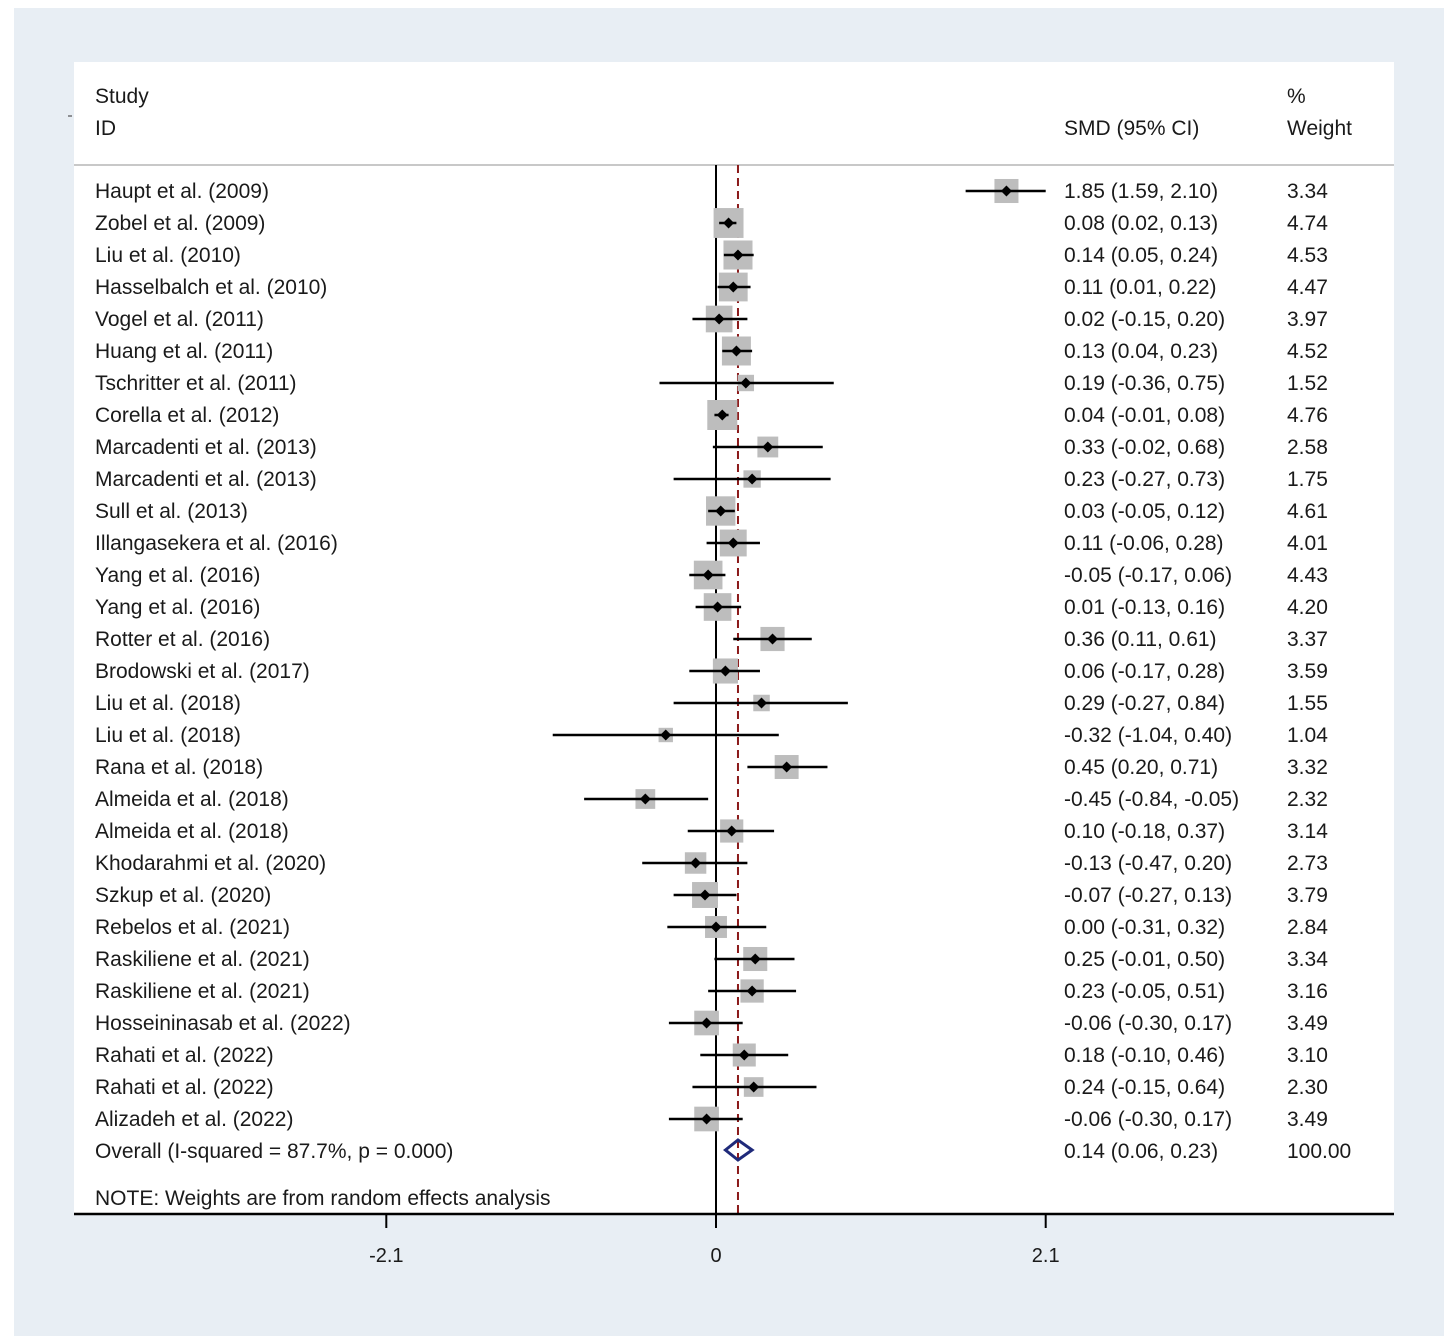  I want to click on study-label: Hasselbalch et al. (2010), so click(211, 287).